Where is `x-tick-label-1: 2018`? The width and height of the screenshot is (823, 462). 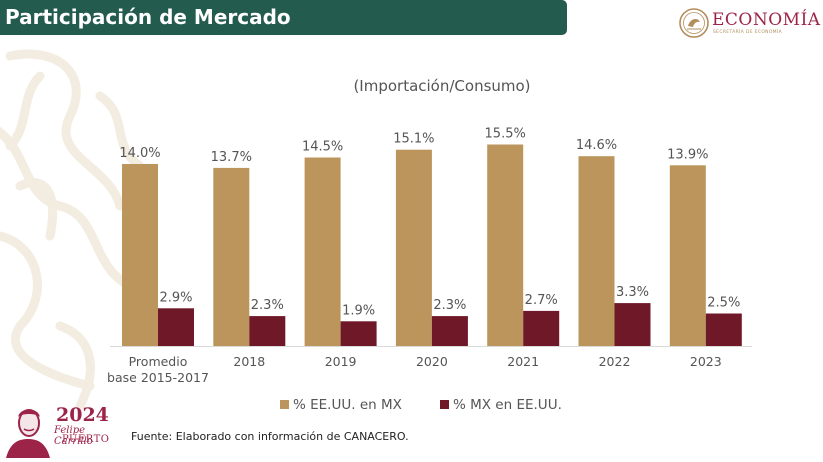
x-tick-label-1: 2018 is located at coordinates (249, 361).